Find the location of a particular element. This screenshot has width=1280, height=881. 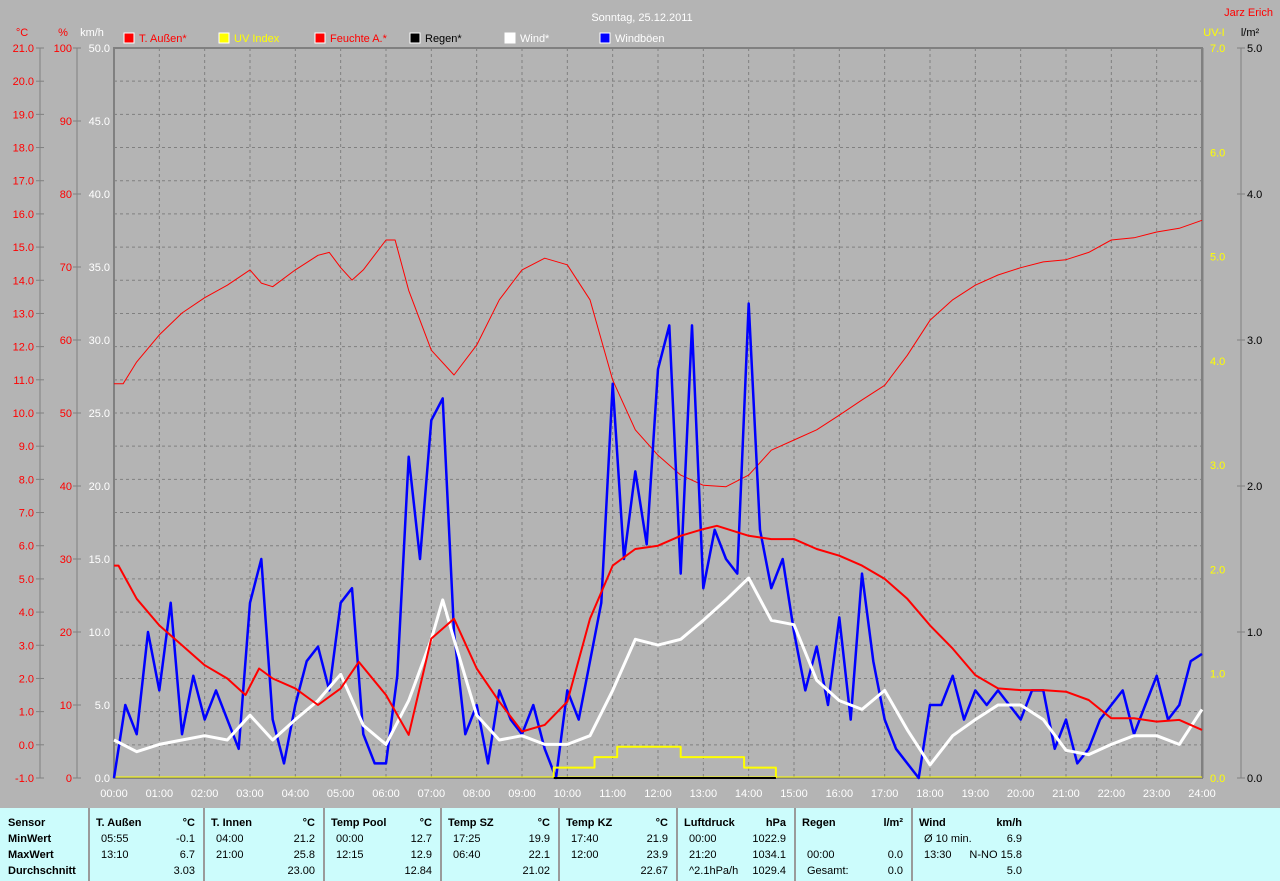

stats-time: ^2.1hPa/h is located at coordinates (714, 871).